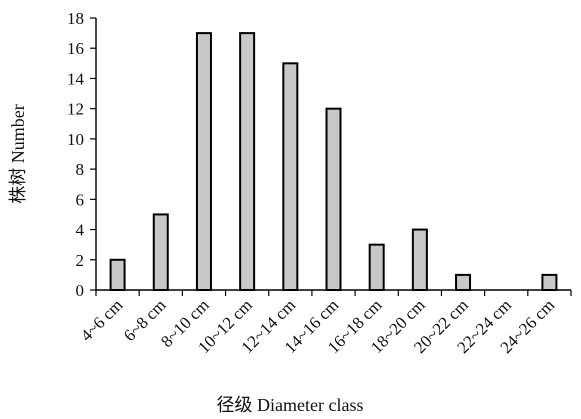  I want to click on y-tick-label: 10, so click(75, 139).